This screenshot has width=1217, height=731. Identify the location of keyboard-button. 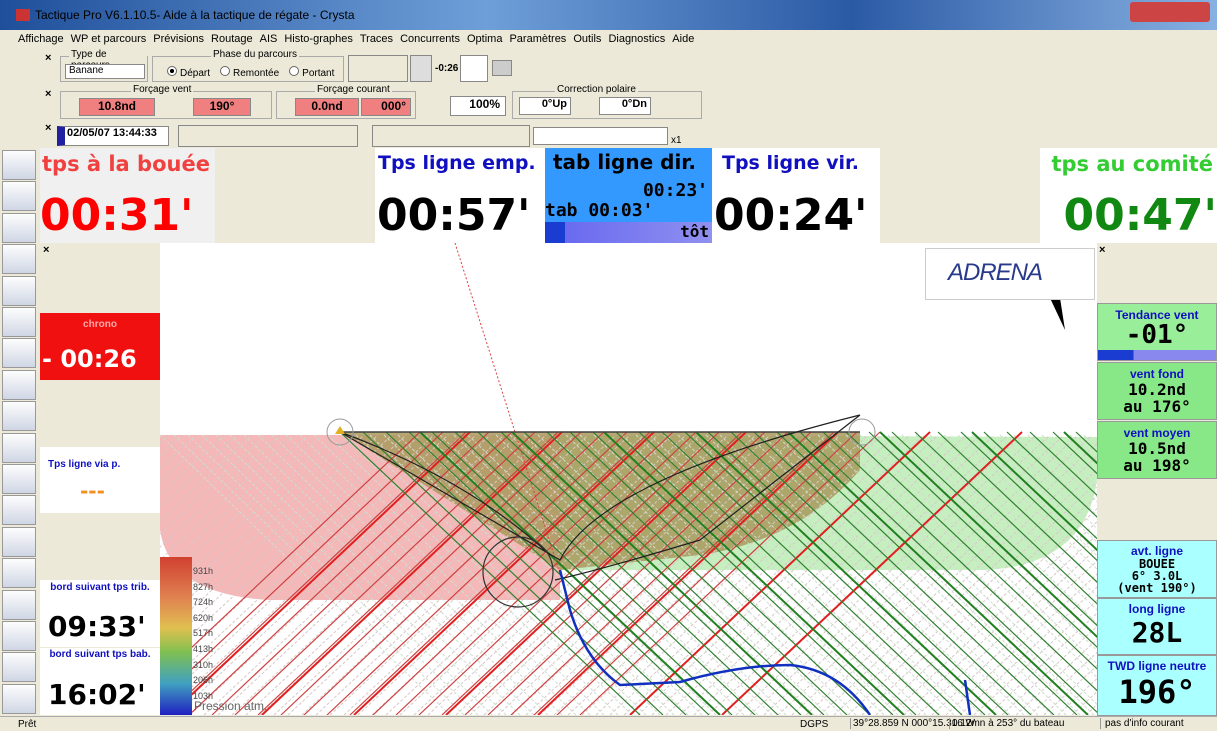
(502, 68).